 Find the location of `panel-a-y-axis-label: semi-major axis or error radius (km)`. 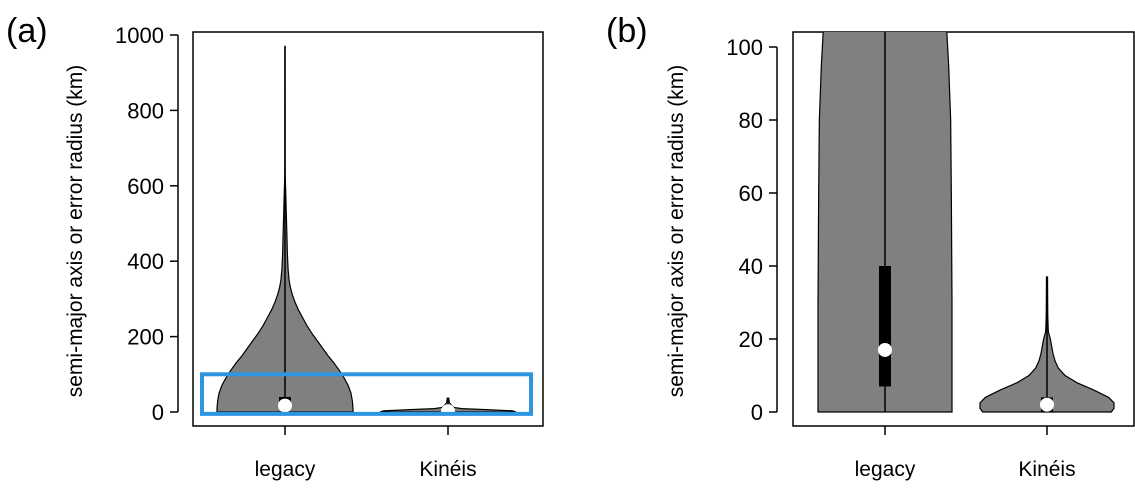

panel-a-y-axis-label: semi-major axis or error radius (km) is located at coordinates (75, 231).